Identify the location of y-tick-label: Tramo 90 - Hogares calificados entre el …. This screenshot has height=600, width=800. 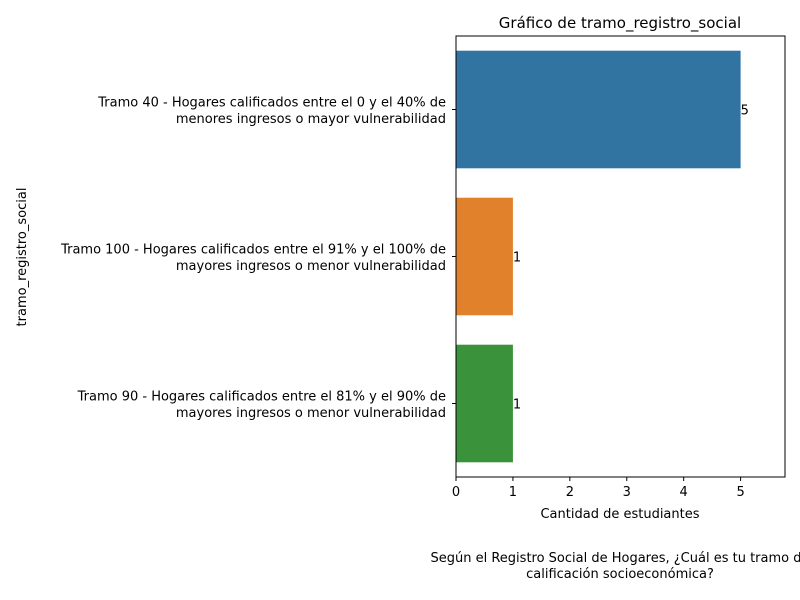
(261, 396).